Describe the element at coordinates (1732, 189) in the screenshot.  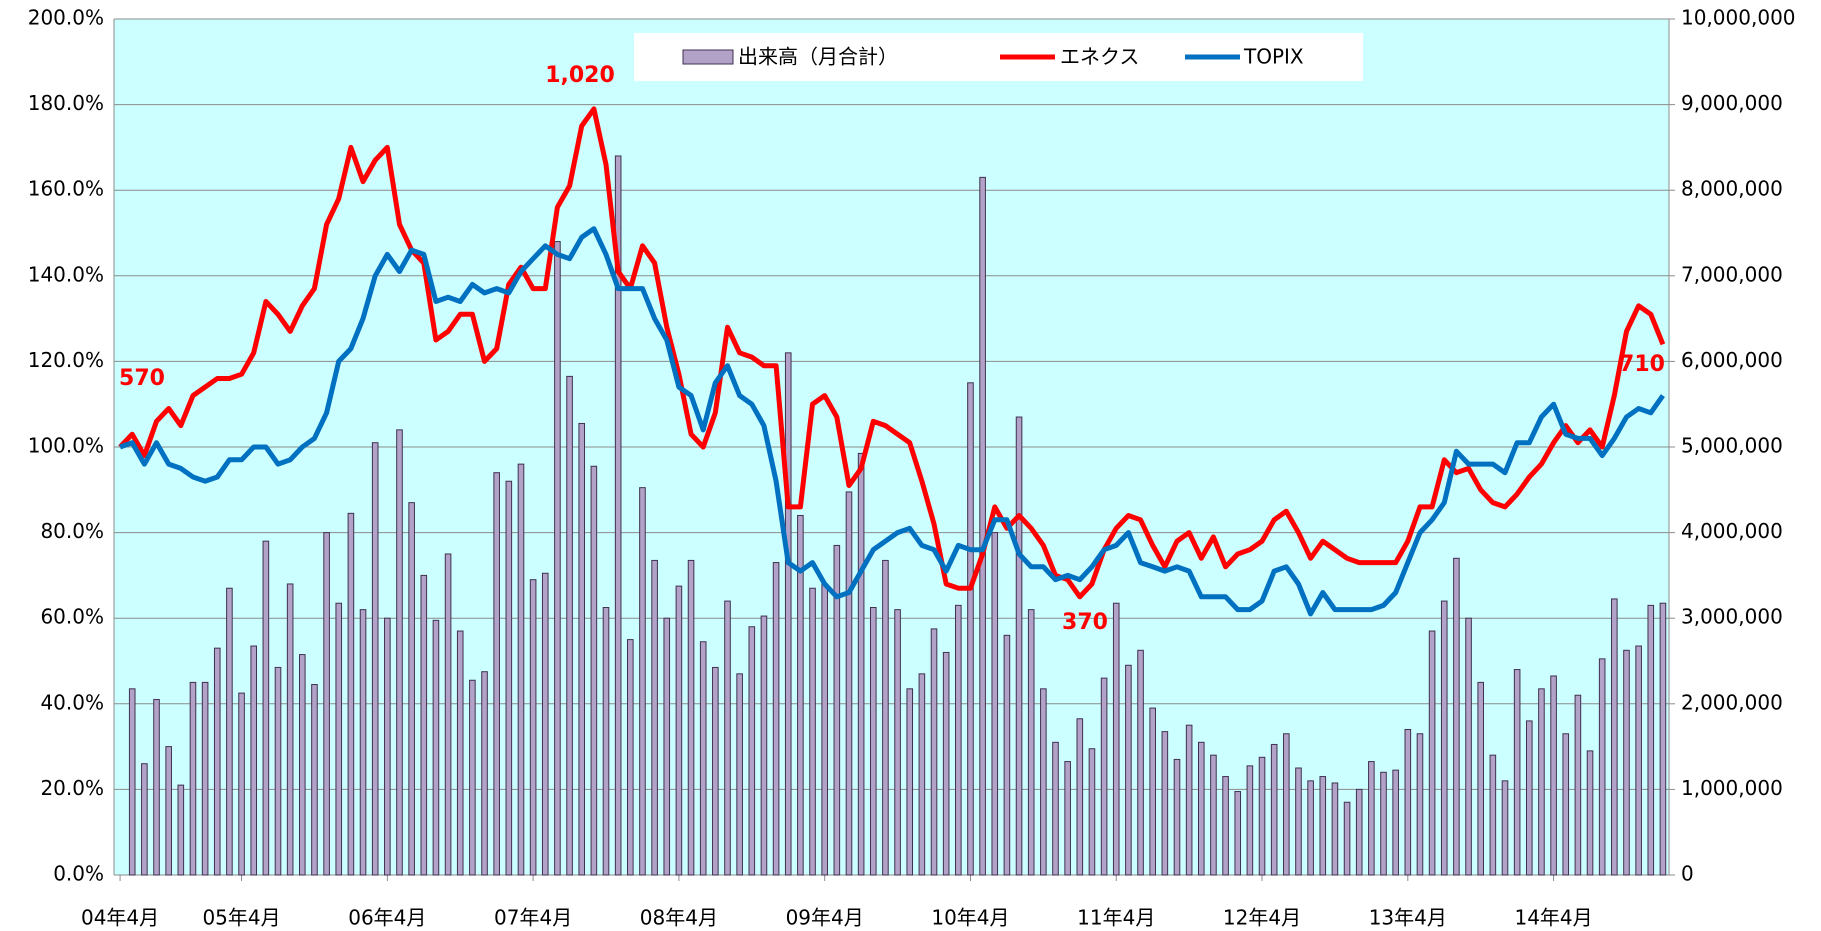
I see `y2-tick-label: 8,000,000` at that location.